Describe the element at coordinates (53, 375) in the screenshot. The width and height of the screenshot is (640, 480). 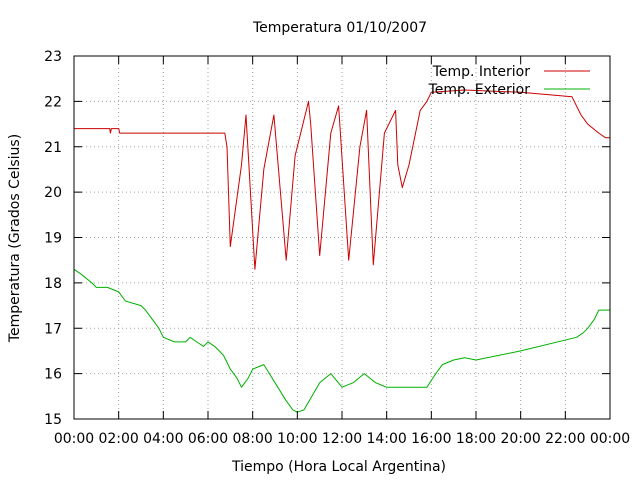
I see `y-tick-label: 16` at that location.